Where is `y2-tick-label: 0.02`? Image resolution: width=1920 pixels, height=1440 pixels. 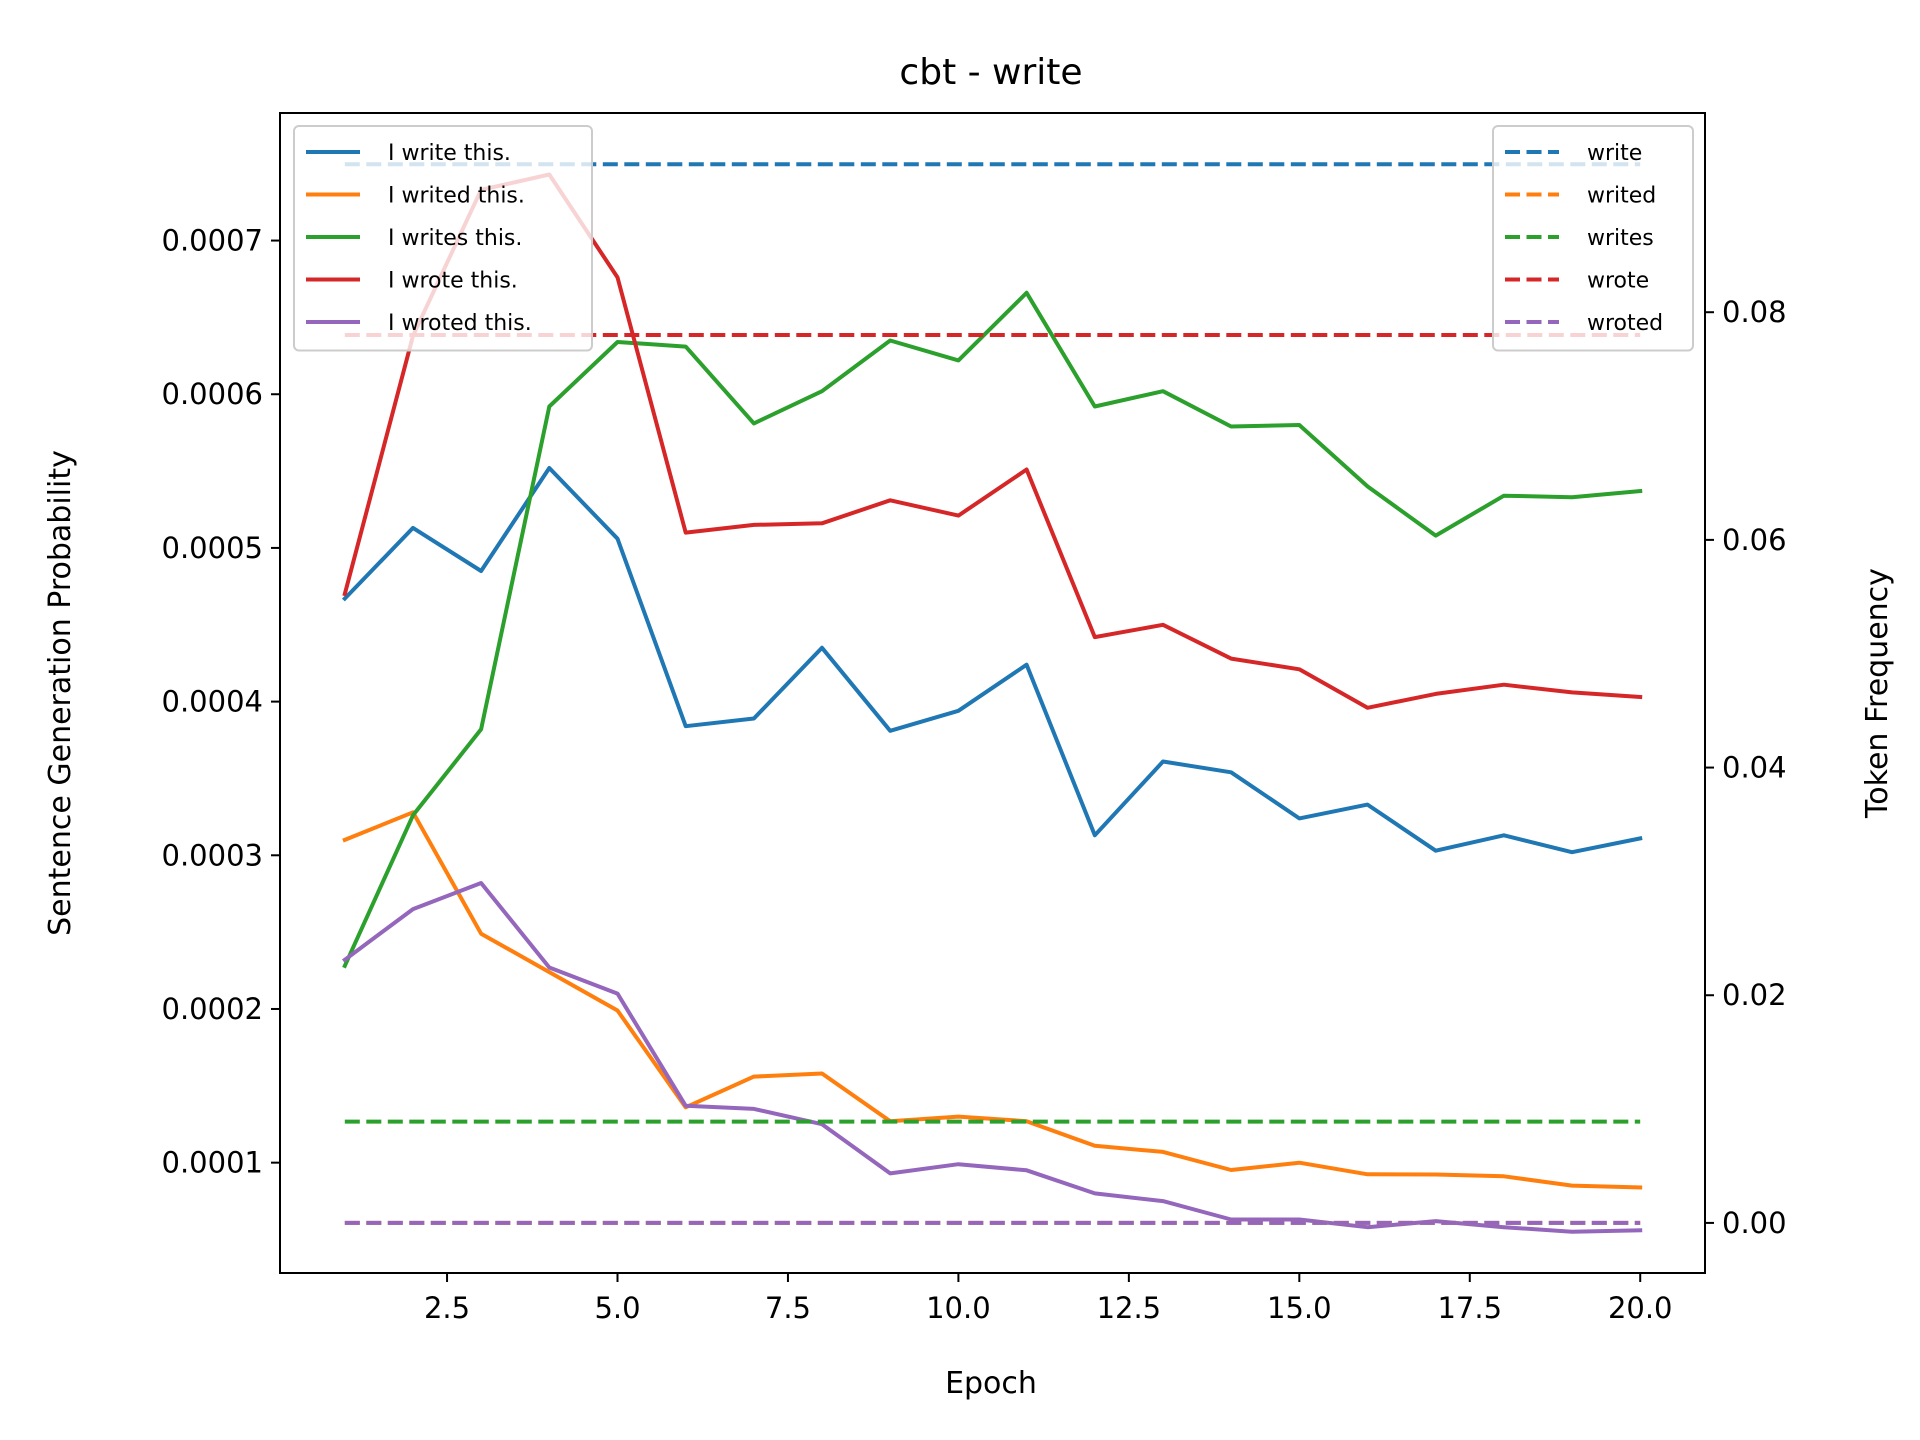 y2-tick-label: 0.02 is located at coordinates (1754, 995).